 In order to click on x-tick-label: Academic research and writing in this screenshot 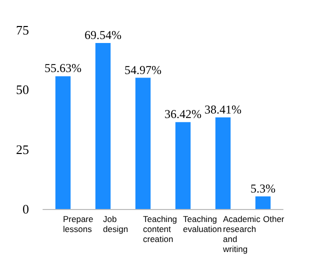, I will do `click(242, 234)`.